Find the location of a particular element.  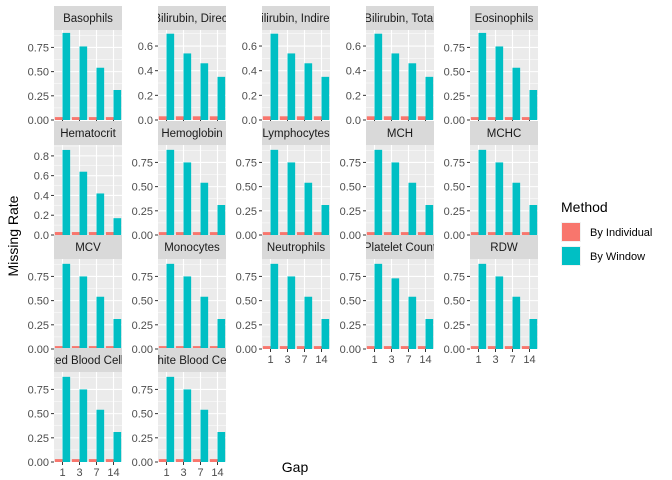

facet-strip-label: Eosinophils is located at coordinates (504, 19).